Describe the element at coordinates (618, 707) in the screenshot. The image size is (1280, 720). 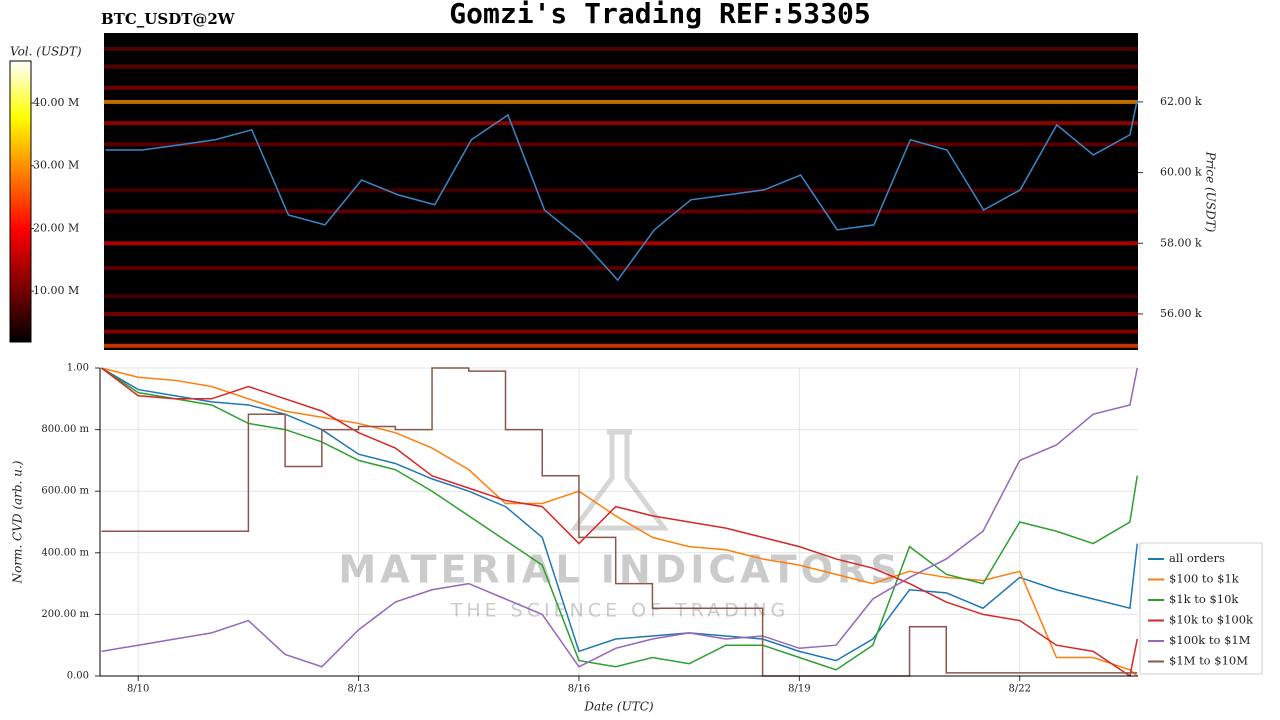
I see `x-axis-label: Date (UTC)` at that location.